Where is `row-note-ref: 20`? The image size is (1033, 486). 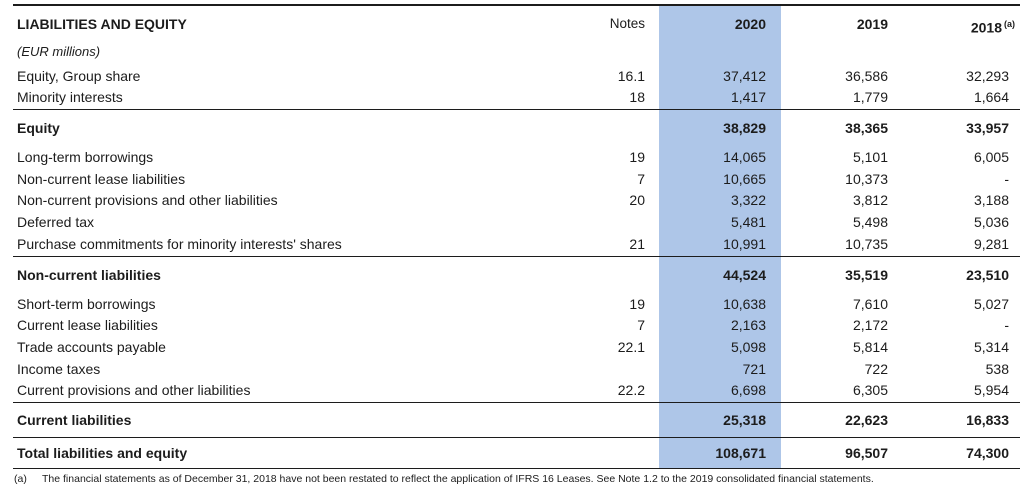
row-note-ref: 20 is located at coordinates (637, 200).